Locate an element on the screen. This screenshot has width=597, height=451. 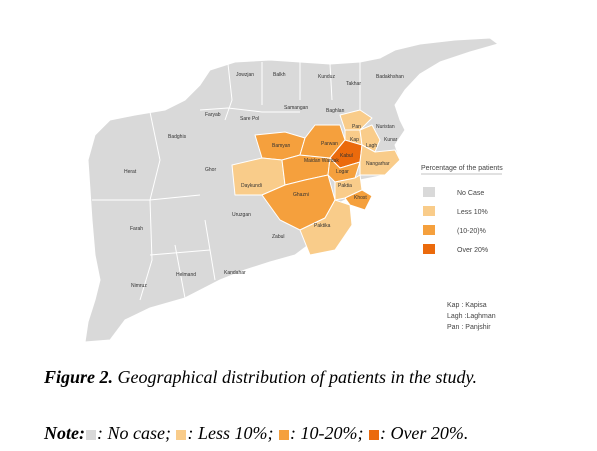
label-samangan: Samangan is located at coordinates (296, 108).